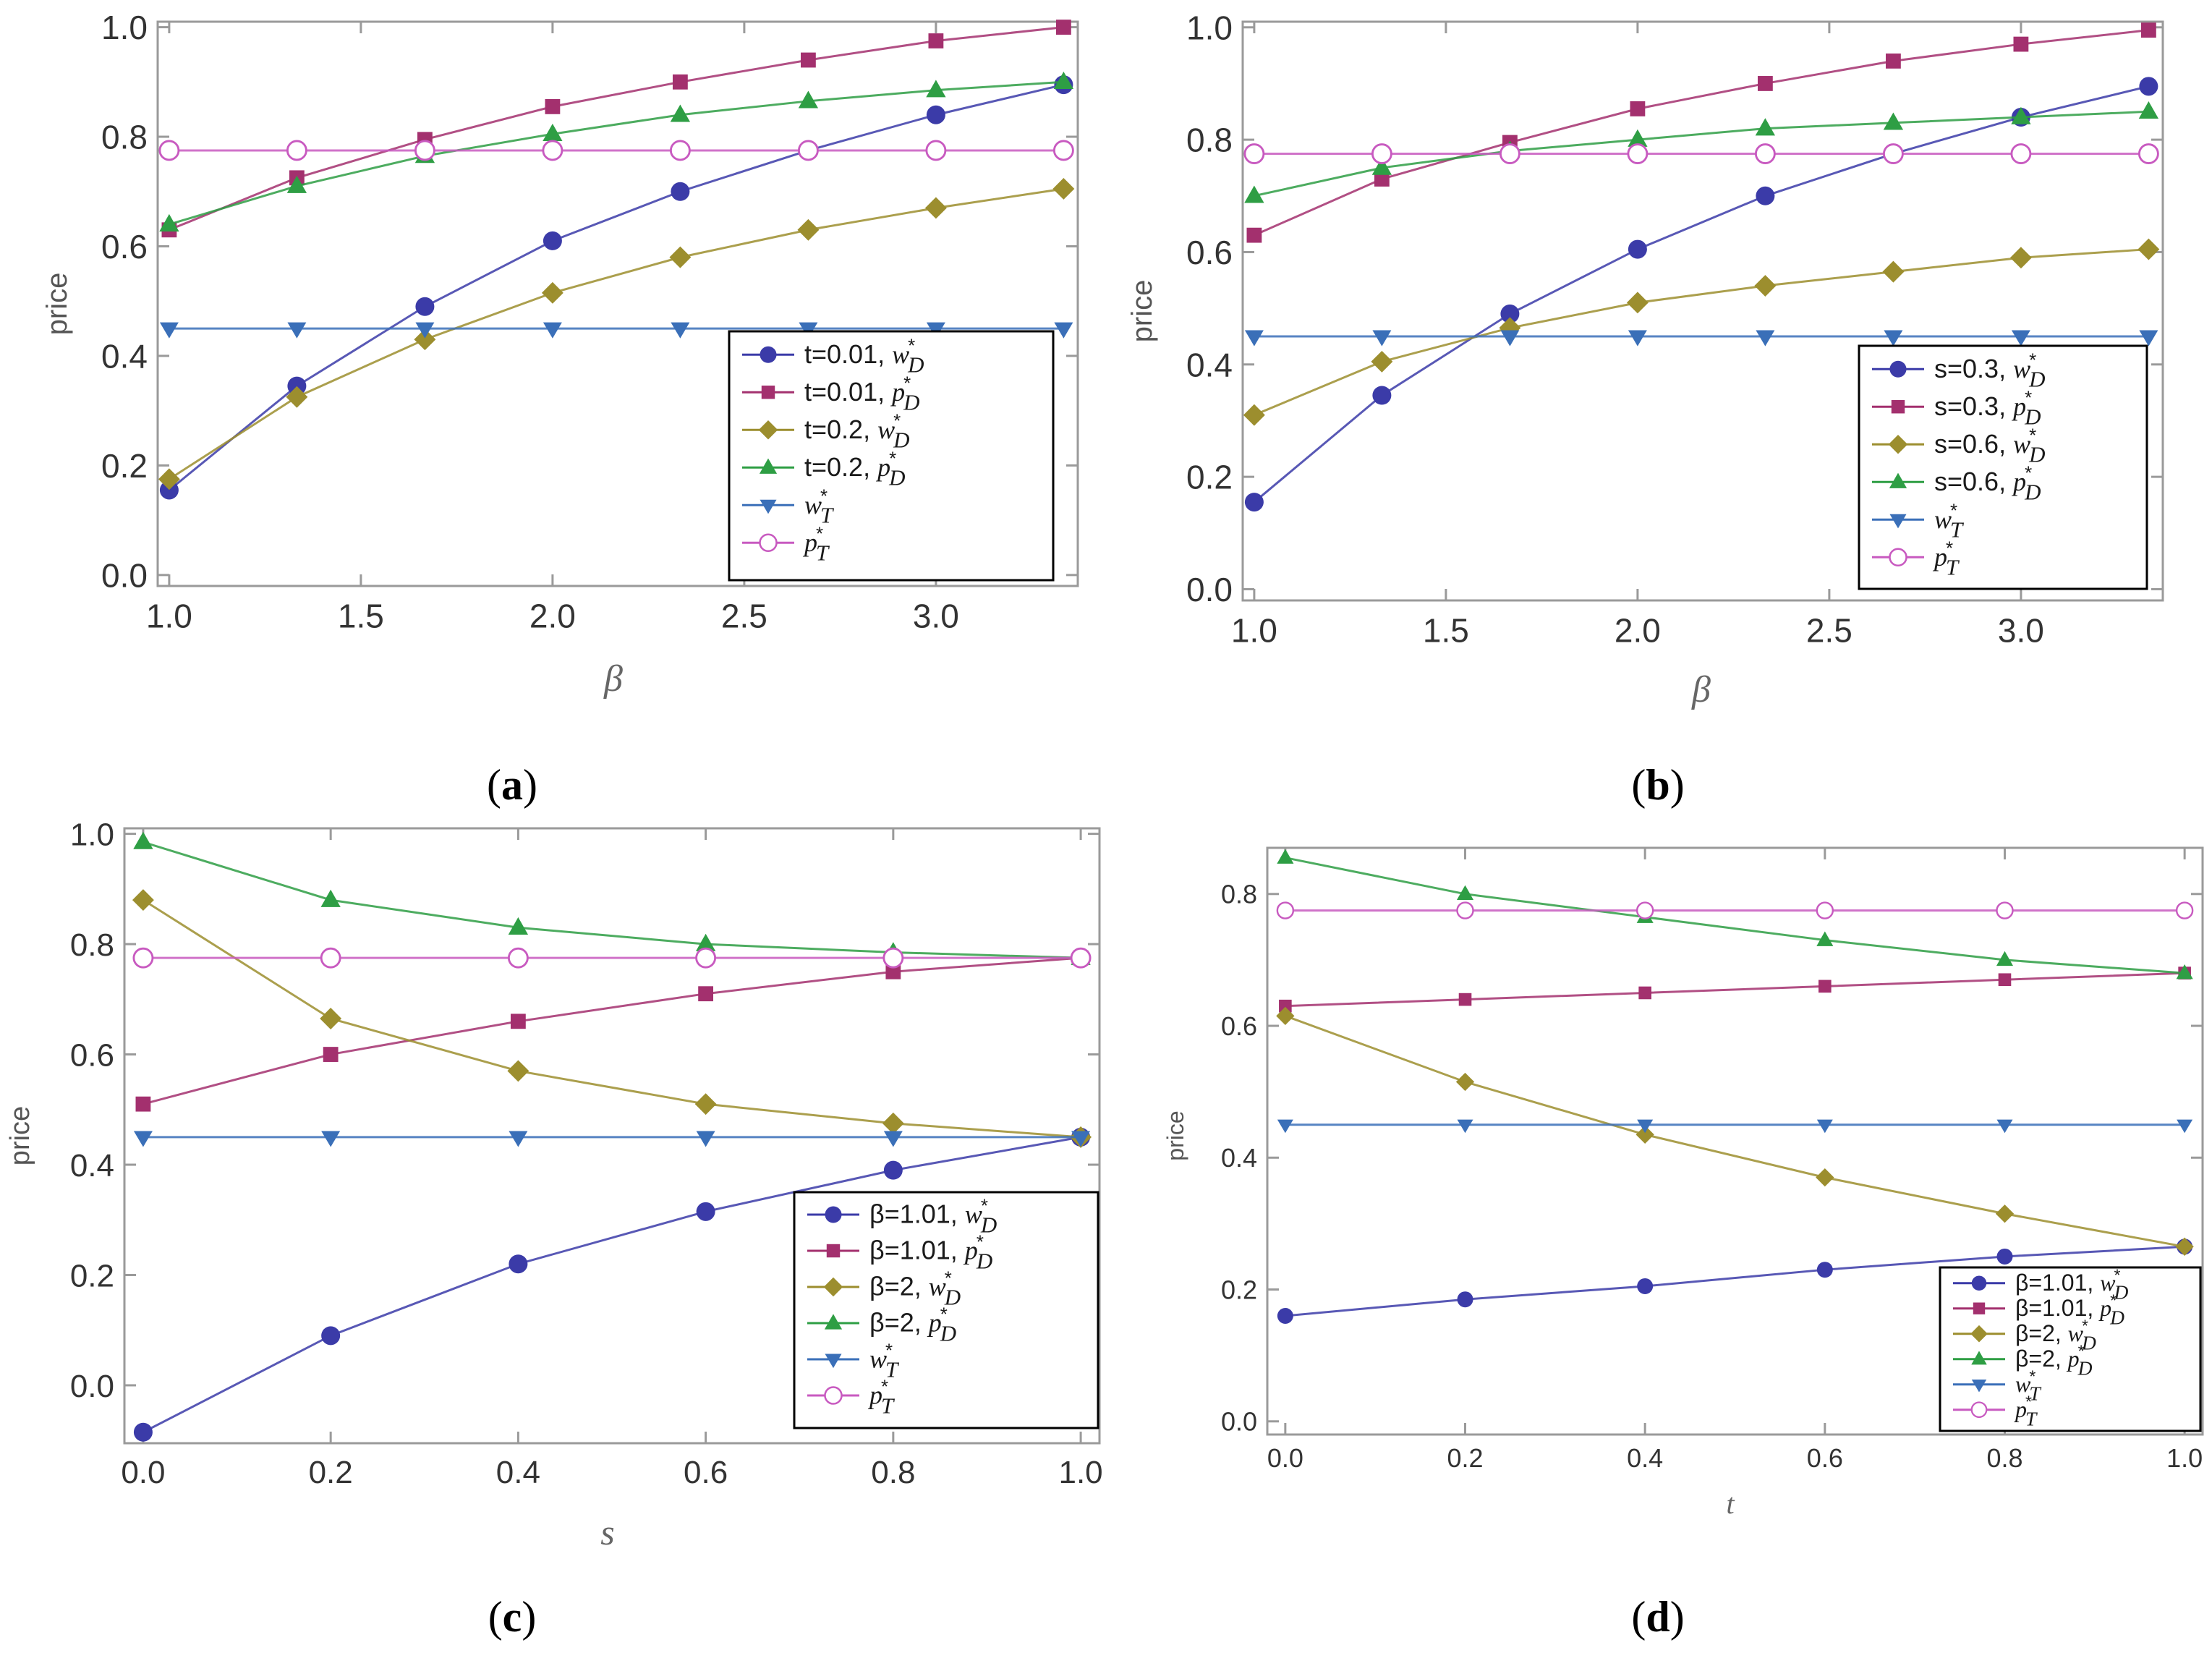 The width and height of the screenshot is (2212, 1653). I want to click on legend-label: s=0.6, w* D, so click(1989, 446).